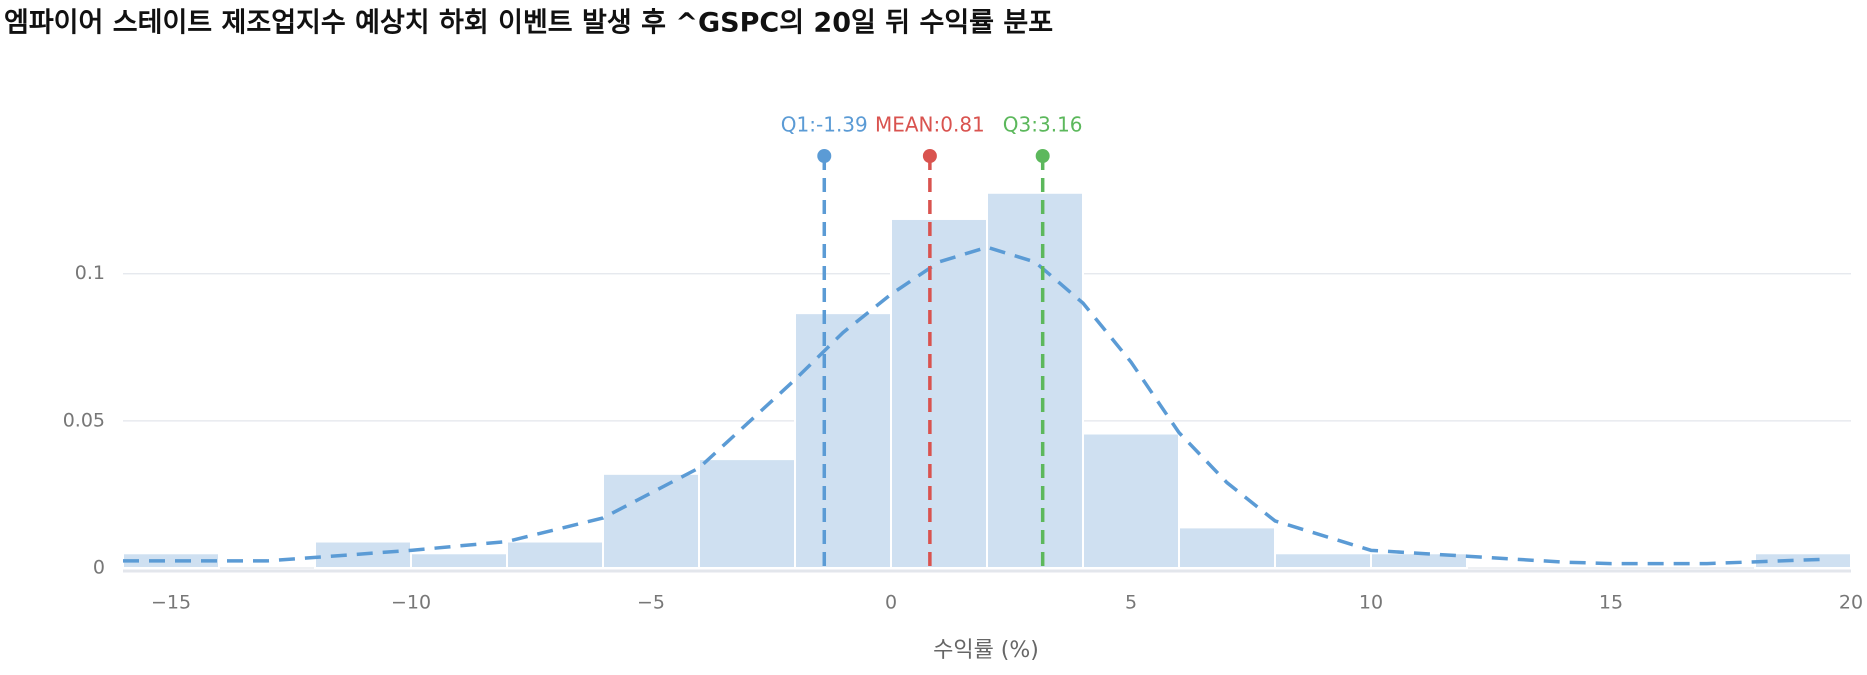  What do you see at coordinates (171, 603) in the screenshot?
I see `x-tick-label: −15` at bounding box center [171, 603].